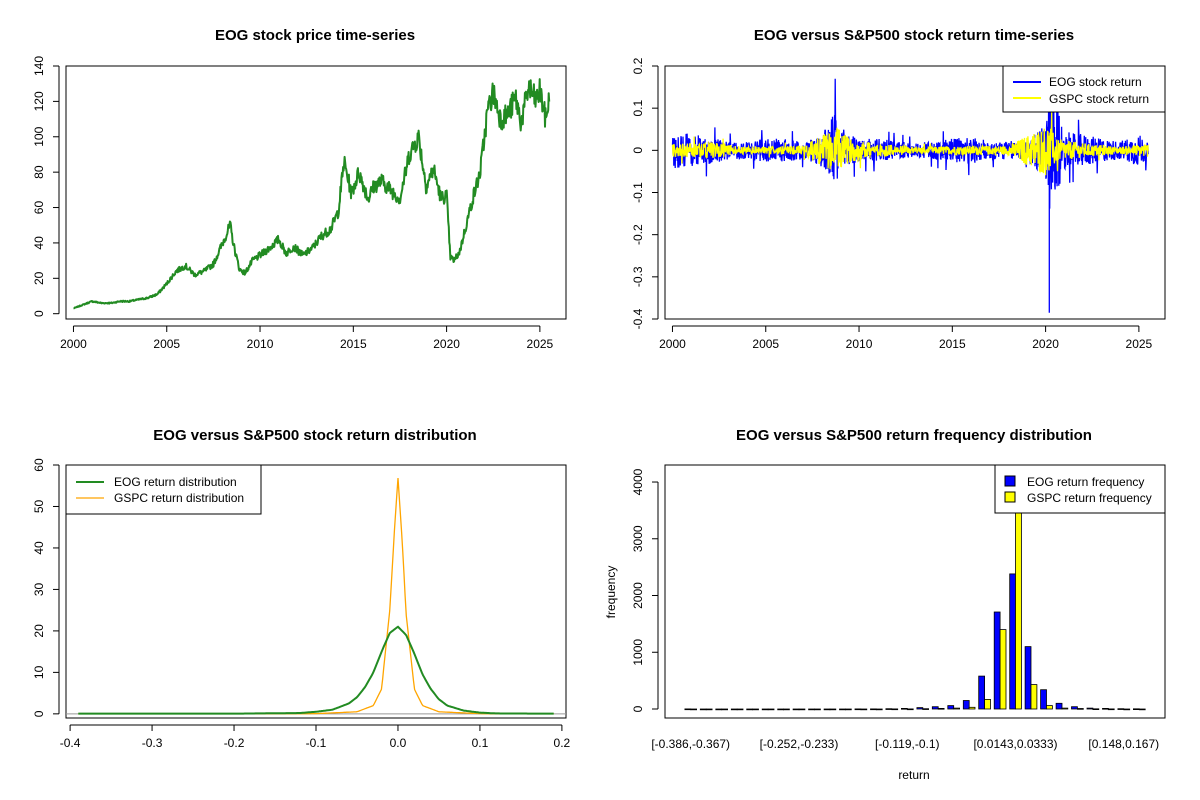 The width and height of the screenshot is (1200, 800). Describe the element at coordinates (307, 338) in the screenshot. I see `price-x-axis: 2000 2005 2010 2015 2020 2025` at that location.